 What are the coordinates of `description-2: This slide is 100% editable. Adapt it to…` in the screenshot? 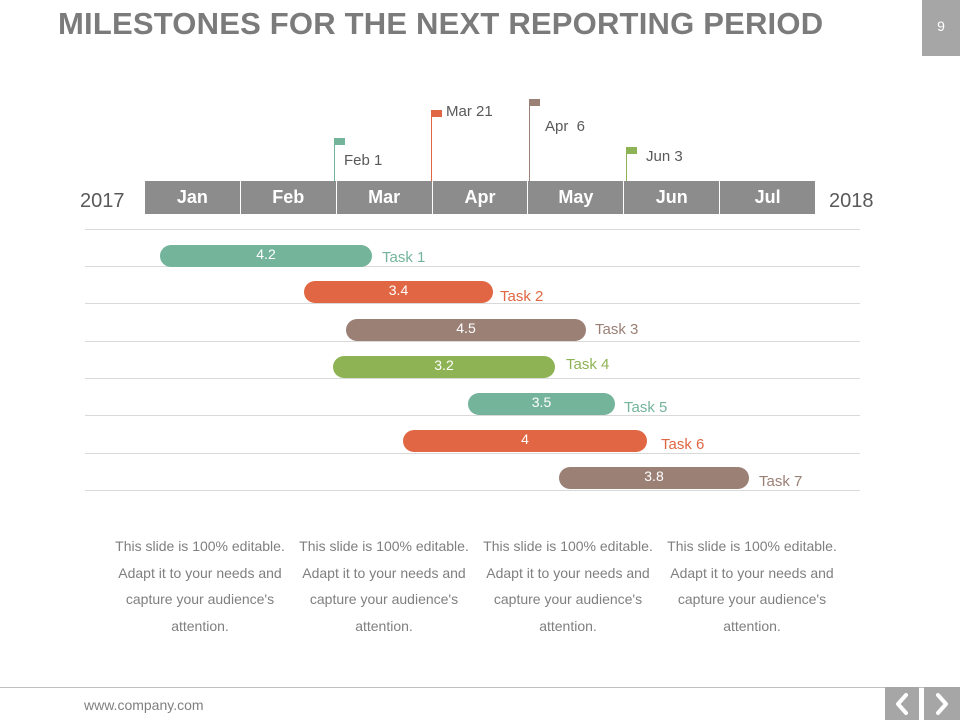 It's located at (384, 586).